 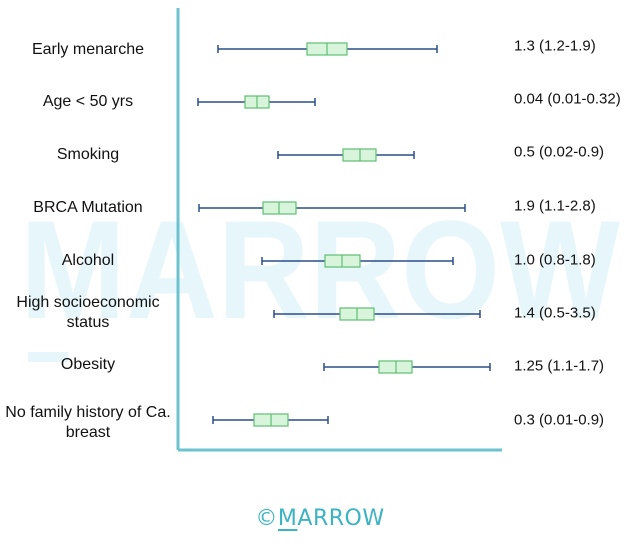 I want to click on row-label: BRCA Mutation, so click(x=88, y=207).